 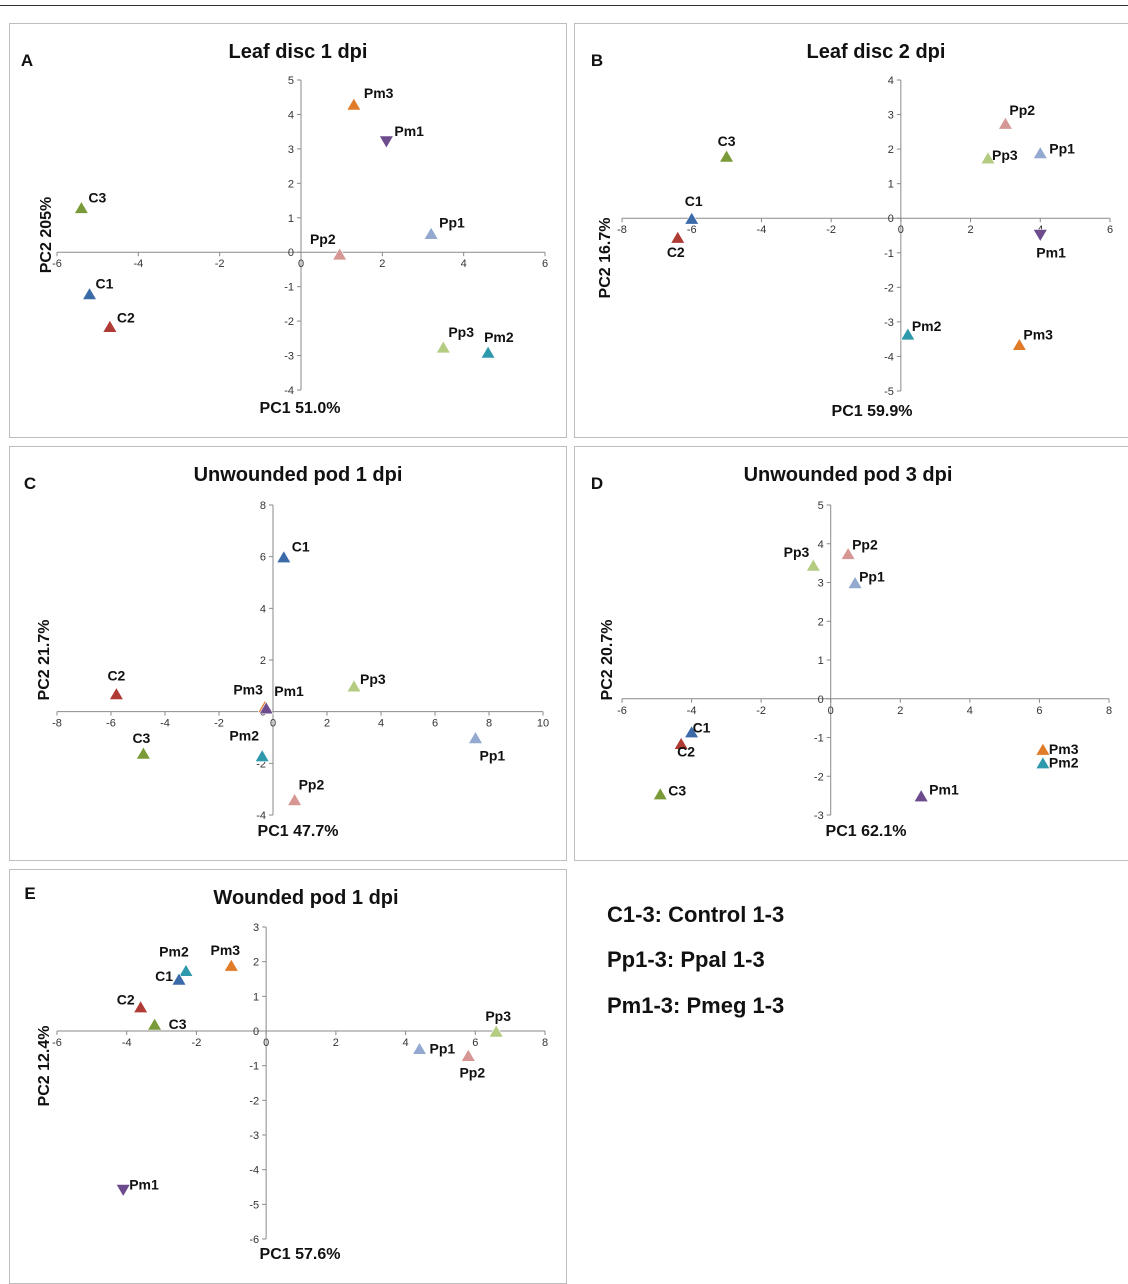 What do you see at coordinates (597, 483) in the screenshot?
I see `panel-letter-d: D` at bounding box center [597, 483].